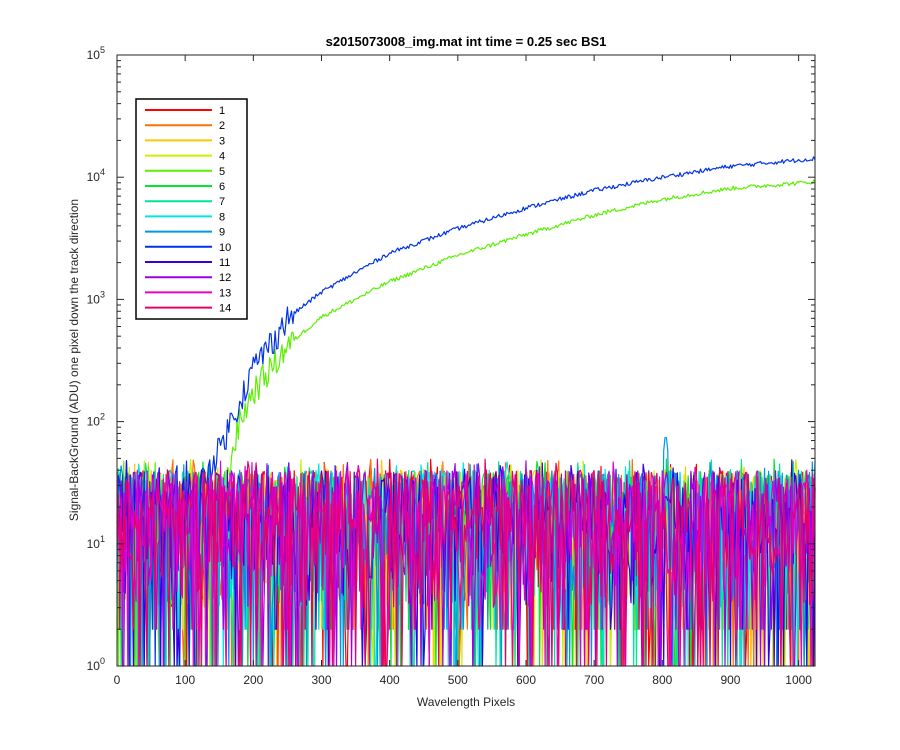 The height and width of the screenshot is (750, 900). Describe the element at coordinates (96, 664) in the screenshot. I see `y-tick-label: 10⁰` at that location.